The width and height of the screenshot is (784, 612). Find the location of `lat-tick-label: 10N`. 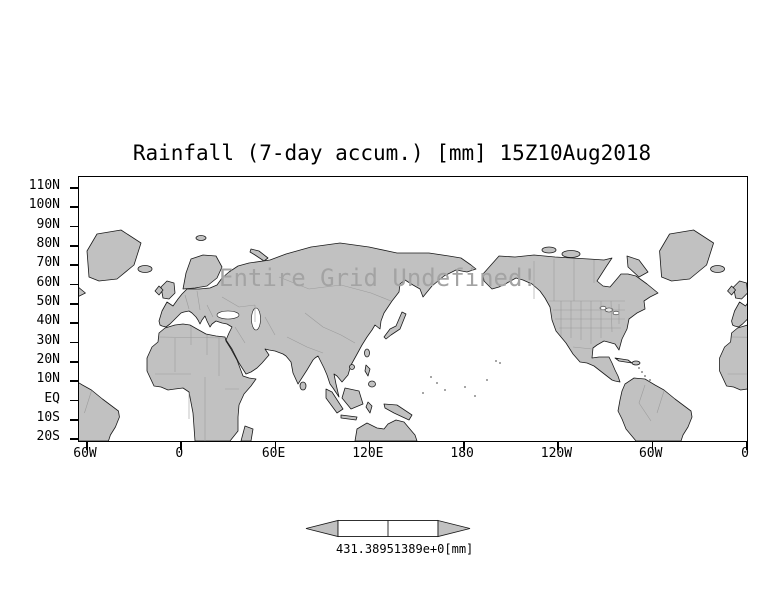

lat-tick-label: 10N is located at coordinates (48, 379).